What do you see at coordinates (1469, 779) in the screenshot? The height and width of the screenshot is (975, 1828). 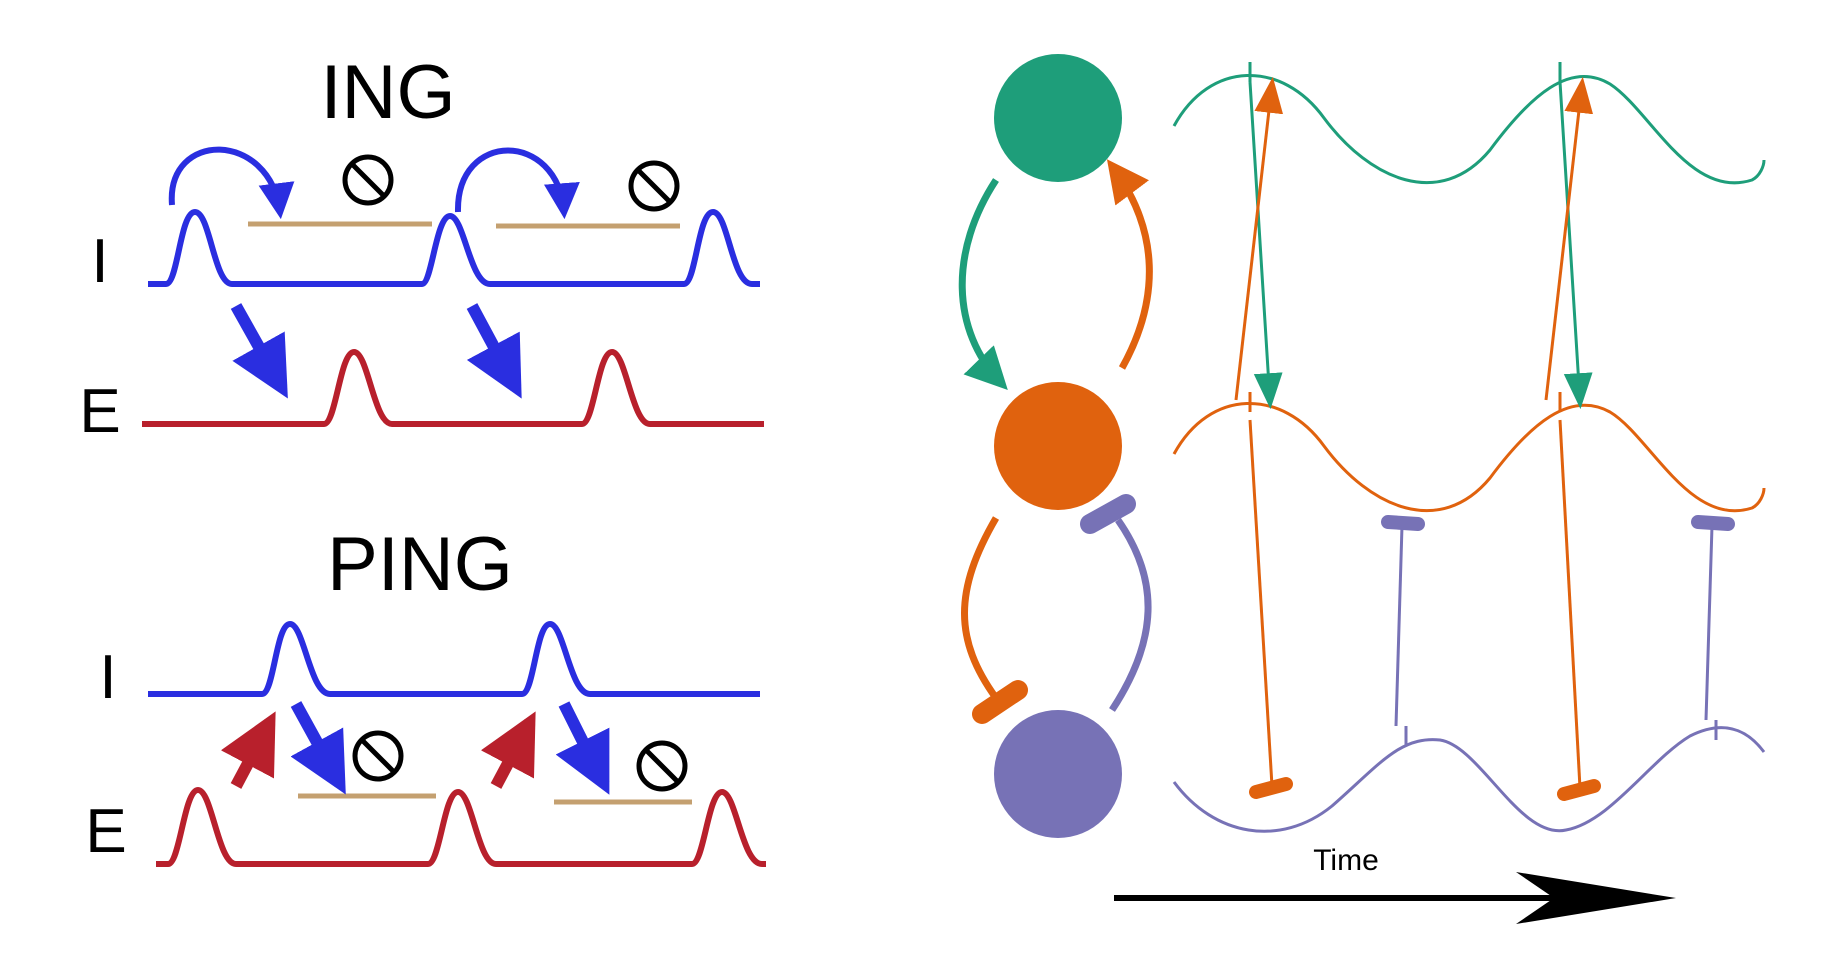 I see `purple-oscillation` at bounding box center [1469, 779].